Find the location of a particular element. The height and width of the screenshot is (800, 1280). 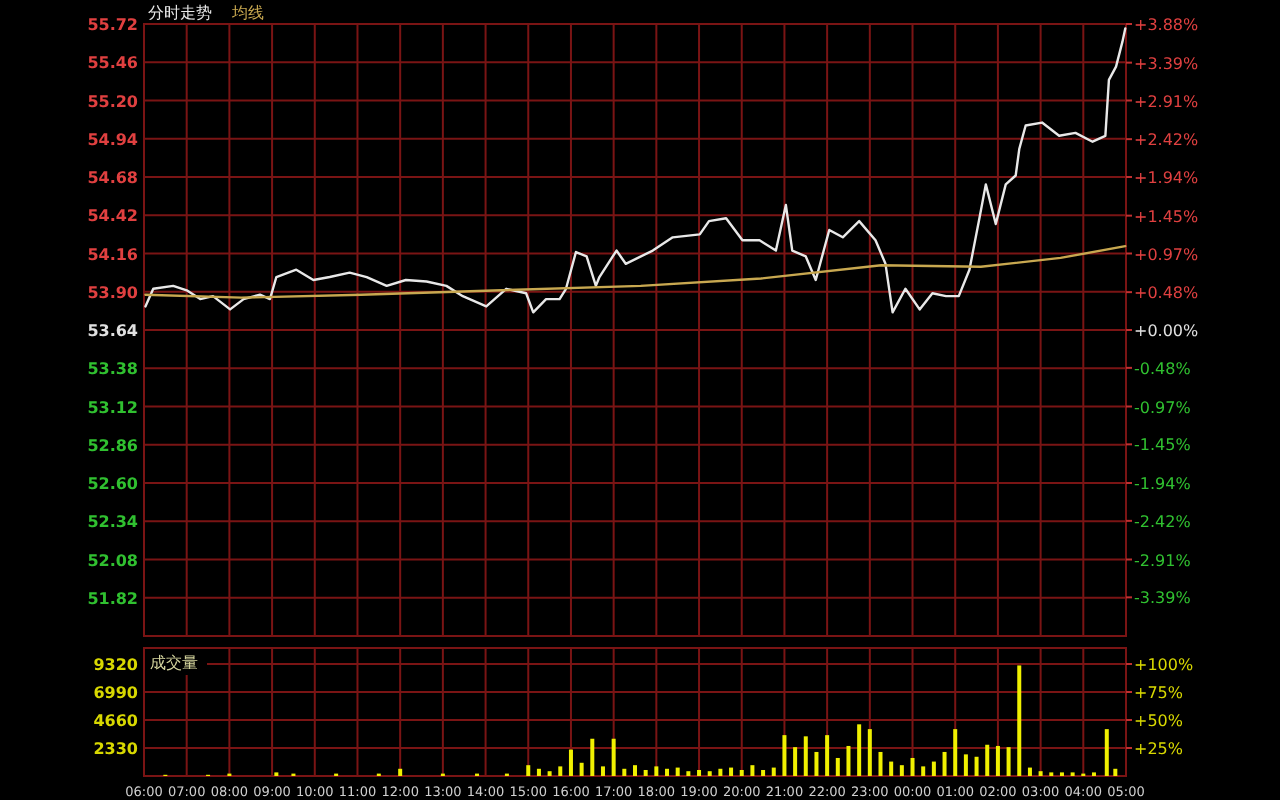

y-tick-label: 54.94 is located at coordinates (113, 139).